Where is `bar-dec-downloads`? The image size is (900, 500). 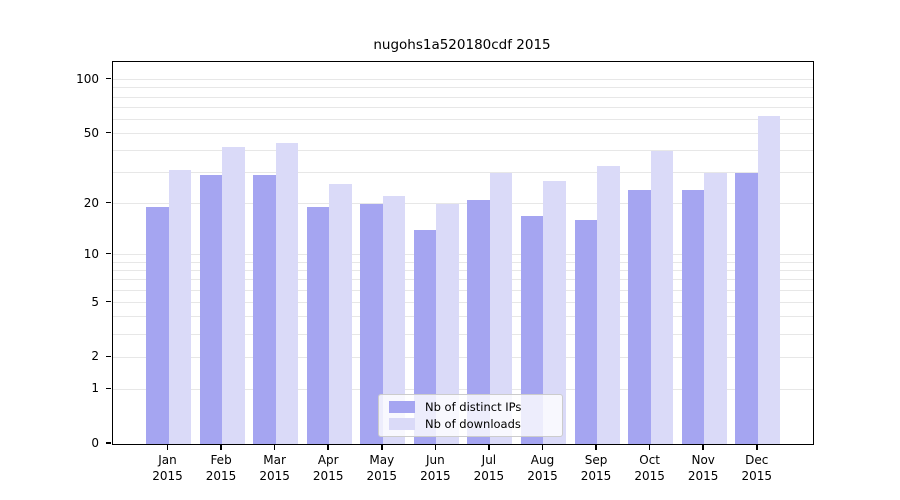
bar-dec-downloads is located at coordinates (769, 279).